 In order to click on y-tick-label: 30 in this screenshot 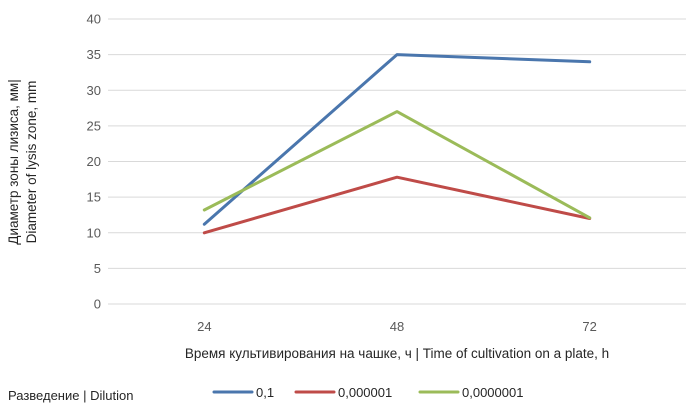, I will do `click(94, 90)`.